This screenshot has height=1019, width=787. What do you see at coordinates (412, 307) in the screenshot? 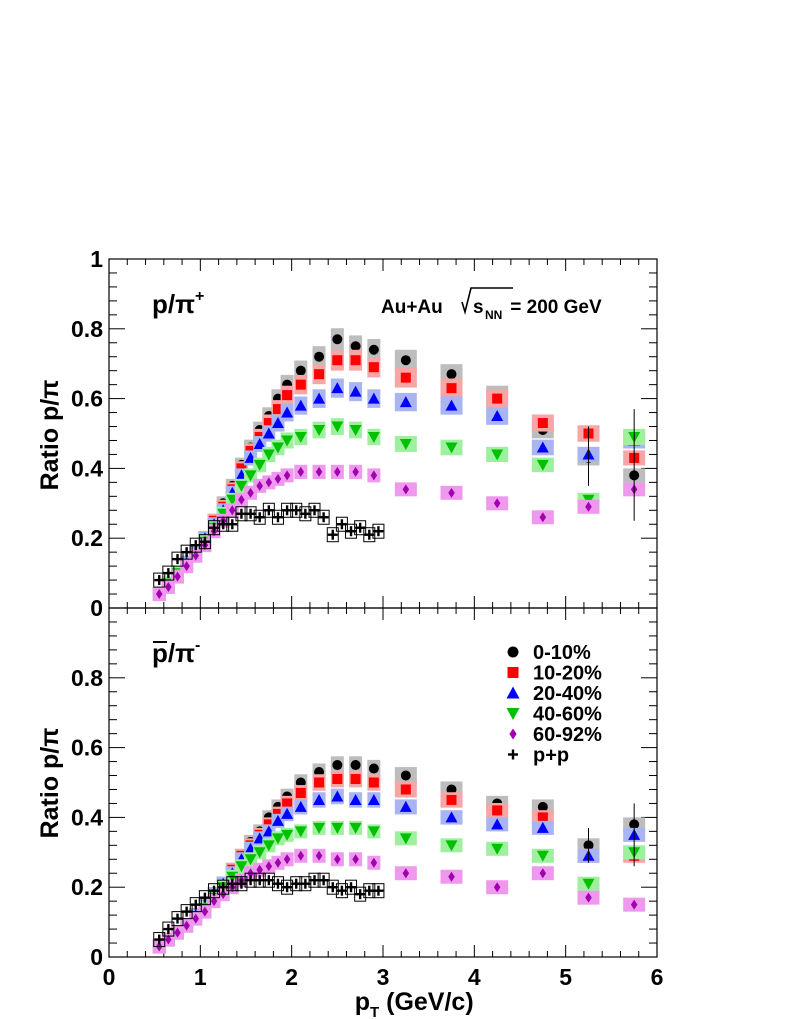
I see `annotation-system: Au+Au` at bounding box center [412, 307].